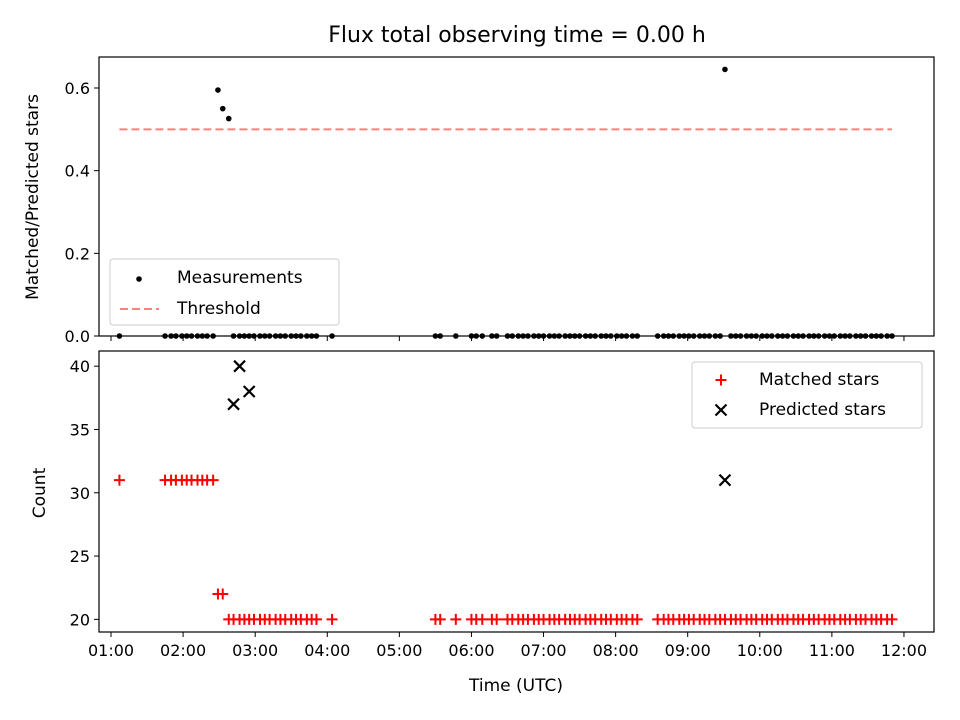 Image resolution: width=960 pixels, height=720 pixels. Describe the element at coordinates (399, 650) in the screenshot. I see `x-tick-label: 05:00` at that location.